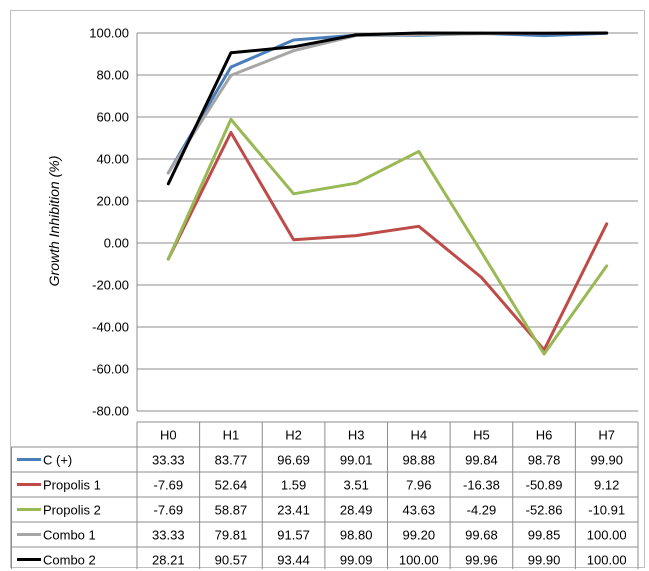 This screenshot has height=571, width=649. What do you see at coordinates (356, 460) in the screenshot?
I see `data-label: 99.01` at bounding box center [356, 460].